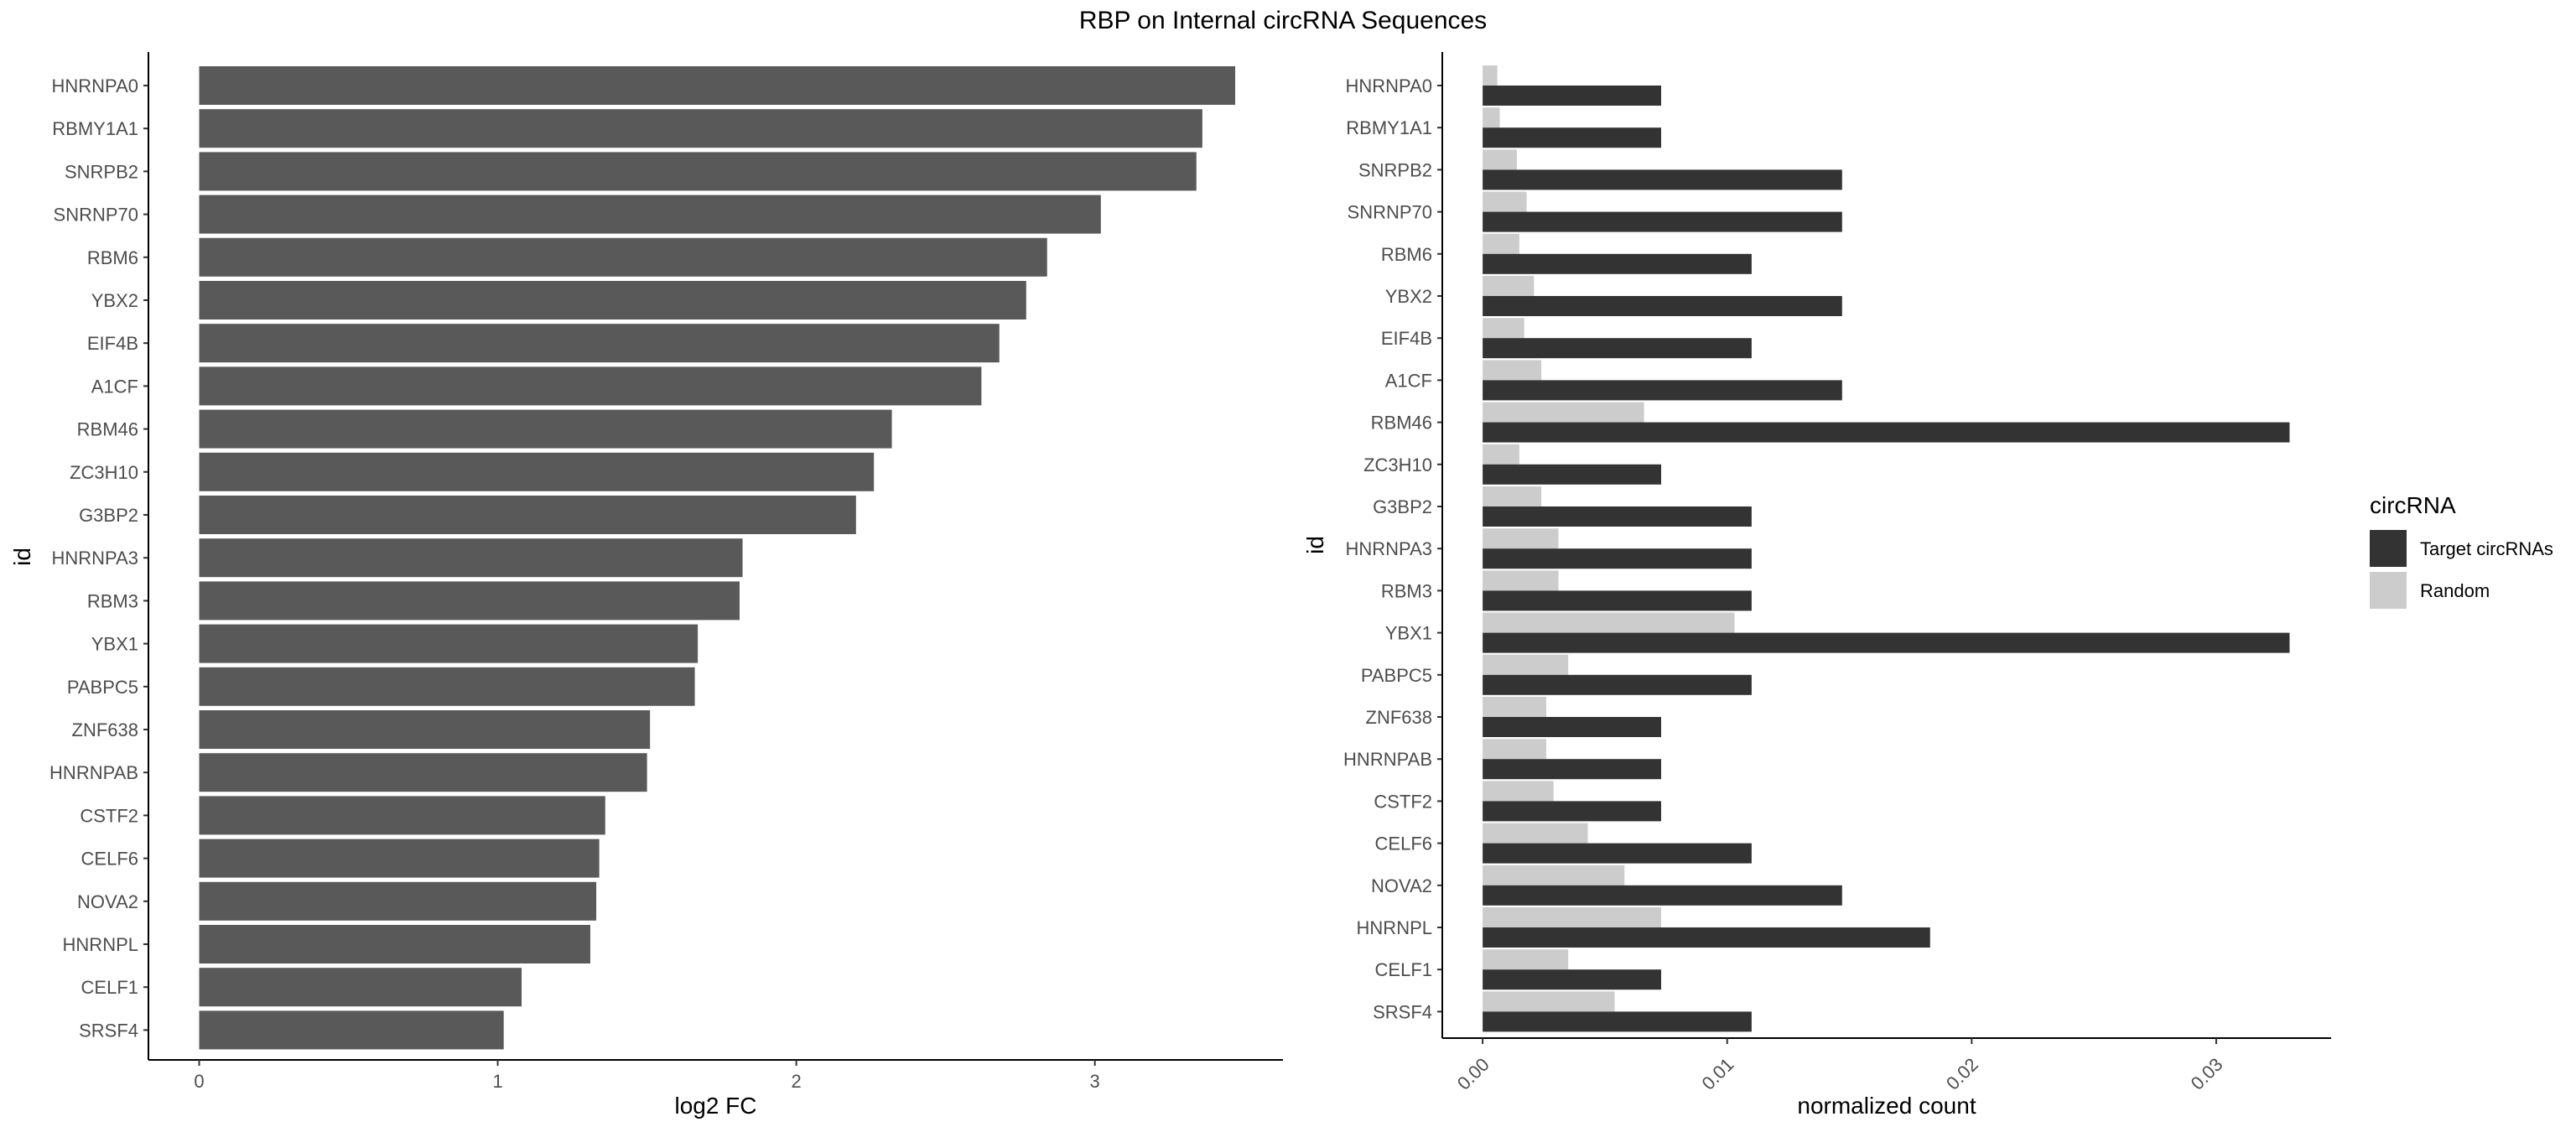  What do you see at coordinates (1521, 538) in the screenshot?
I see `bar-random-hnrnpa3` at bounding box center [1521, 538].